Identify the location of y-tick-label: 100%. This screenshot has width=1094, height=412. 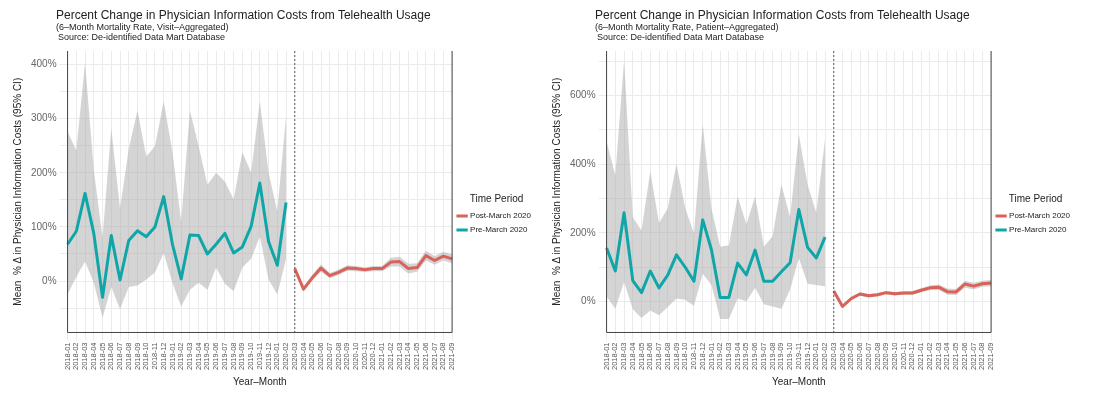
(44, 226).